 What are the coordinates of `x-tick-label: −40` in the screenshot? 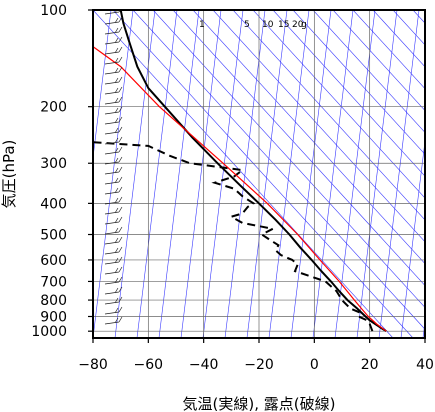 It's located at (204, 365).